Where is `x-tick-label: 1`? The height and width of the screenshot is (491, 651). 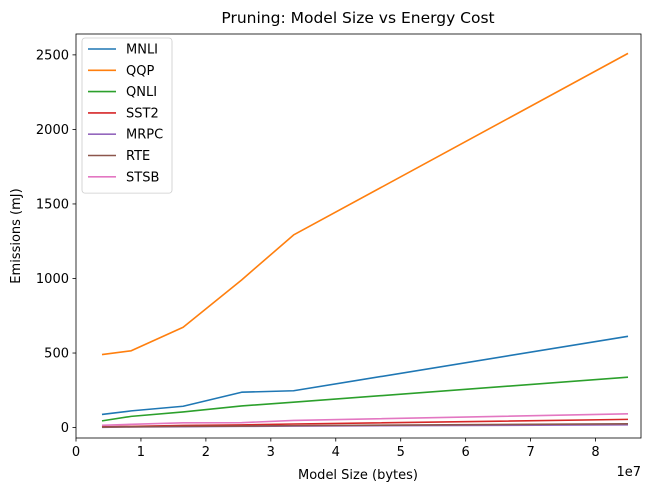 x-tick-label: 1 is located at coordinates (141, 452).